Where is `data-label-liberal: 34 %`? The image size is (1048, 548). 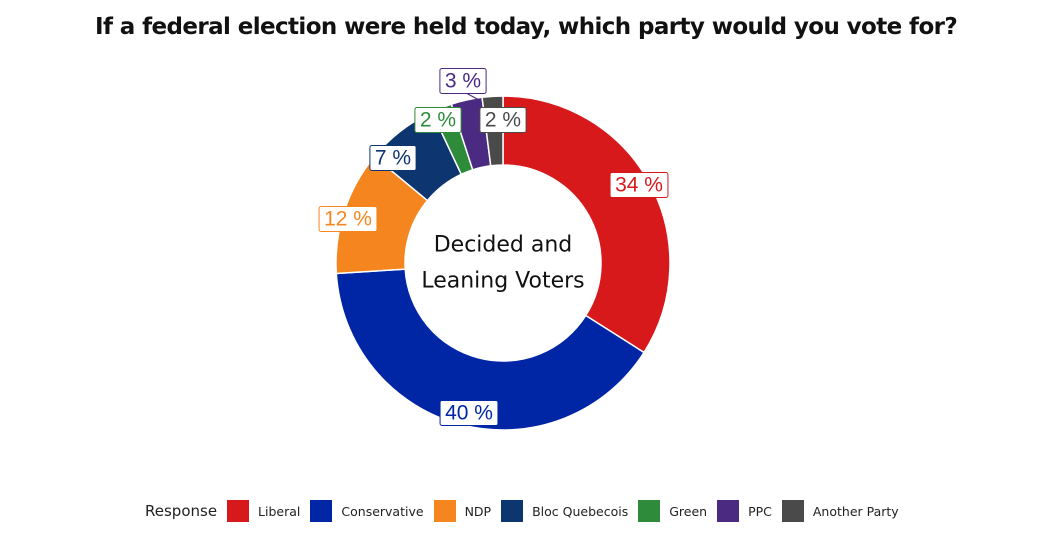
data-label-liberal: 34 % is located at coordinates (639, 185).